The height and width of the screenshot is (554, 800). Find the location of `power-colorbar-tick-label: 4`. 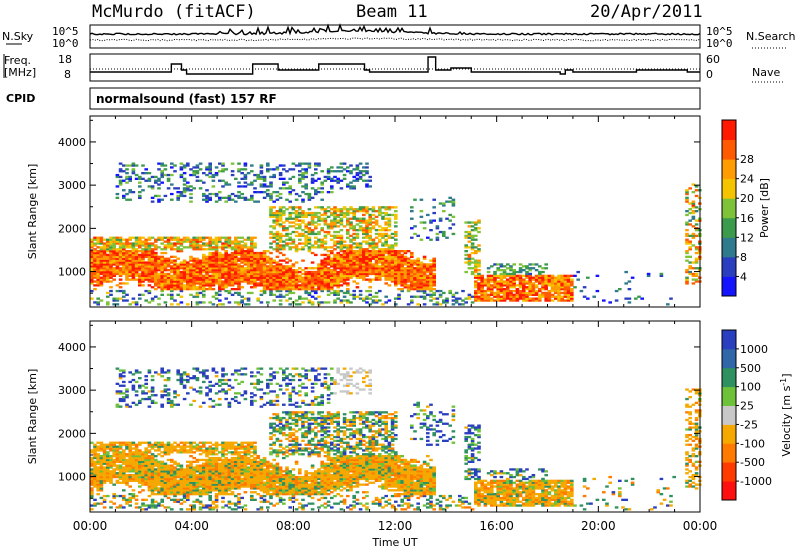

power-colorbar-tick-label: 4 is located at coordinates (743, 276).